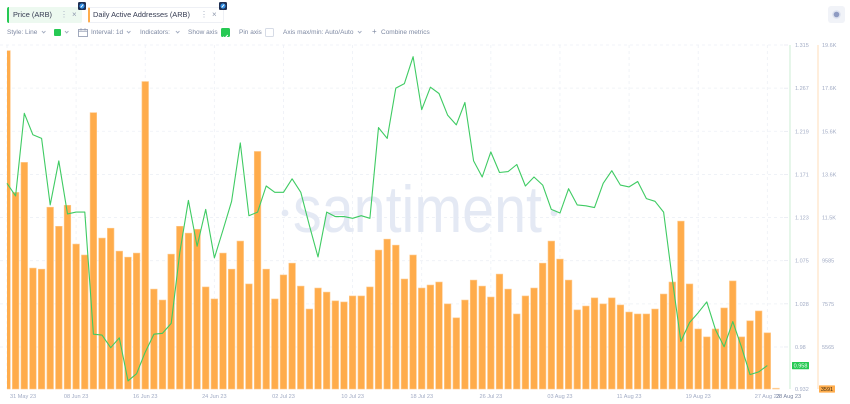 The width and height of the screenshot is (850, 404). What do you see at coordinates (57, 32) in the screenshot?
I see `color-swatch` at bounding box center [57, 32].